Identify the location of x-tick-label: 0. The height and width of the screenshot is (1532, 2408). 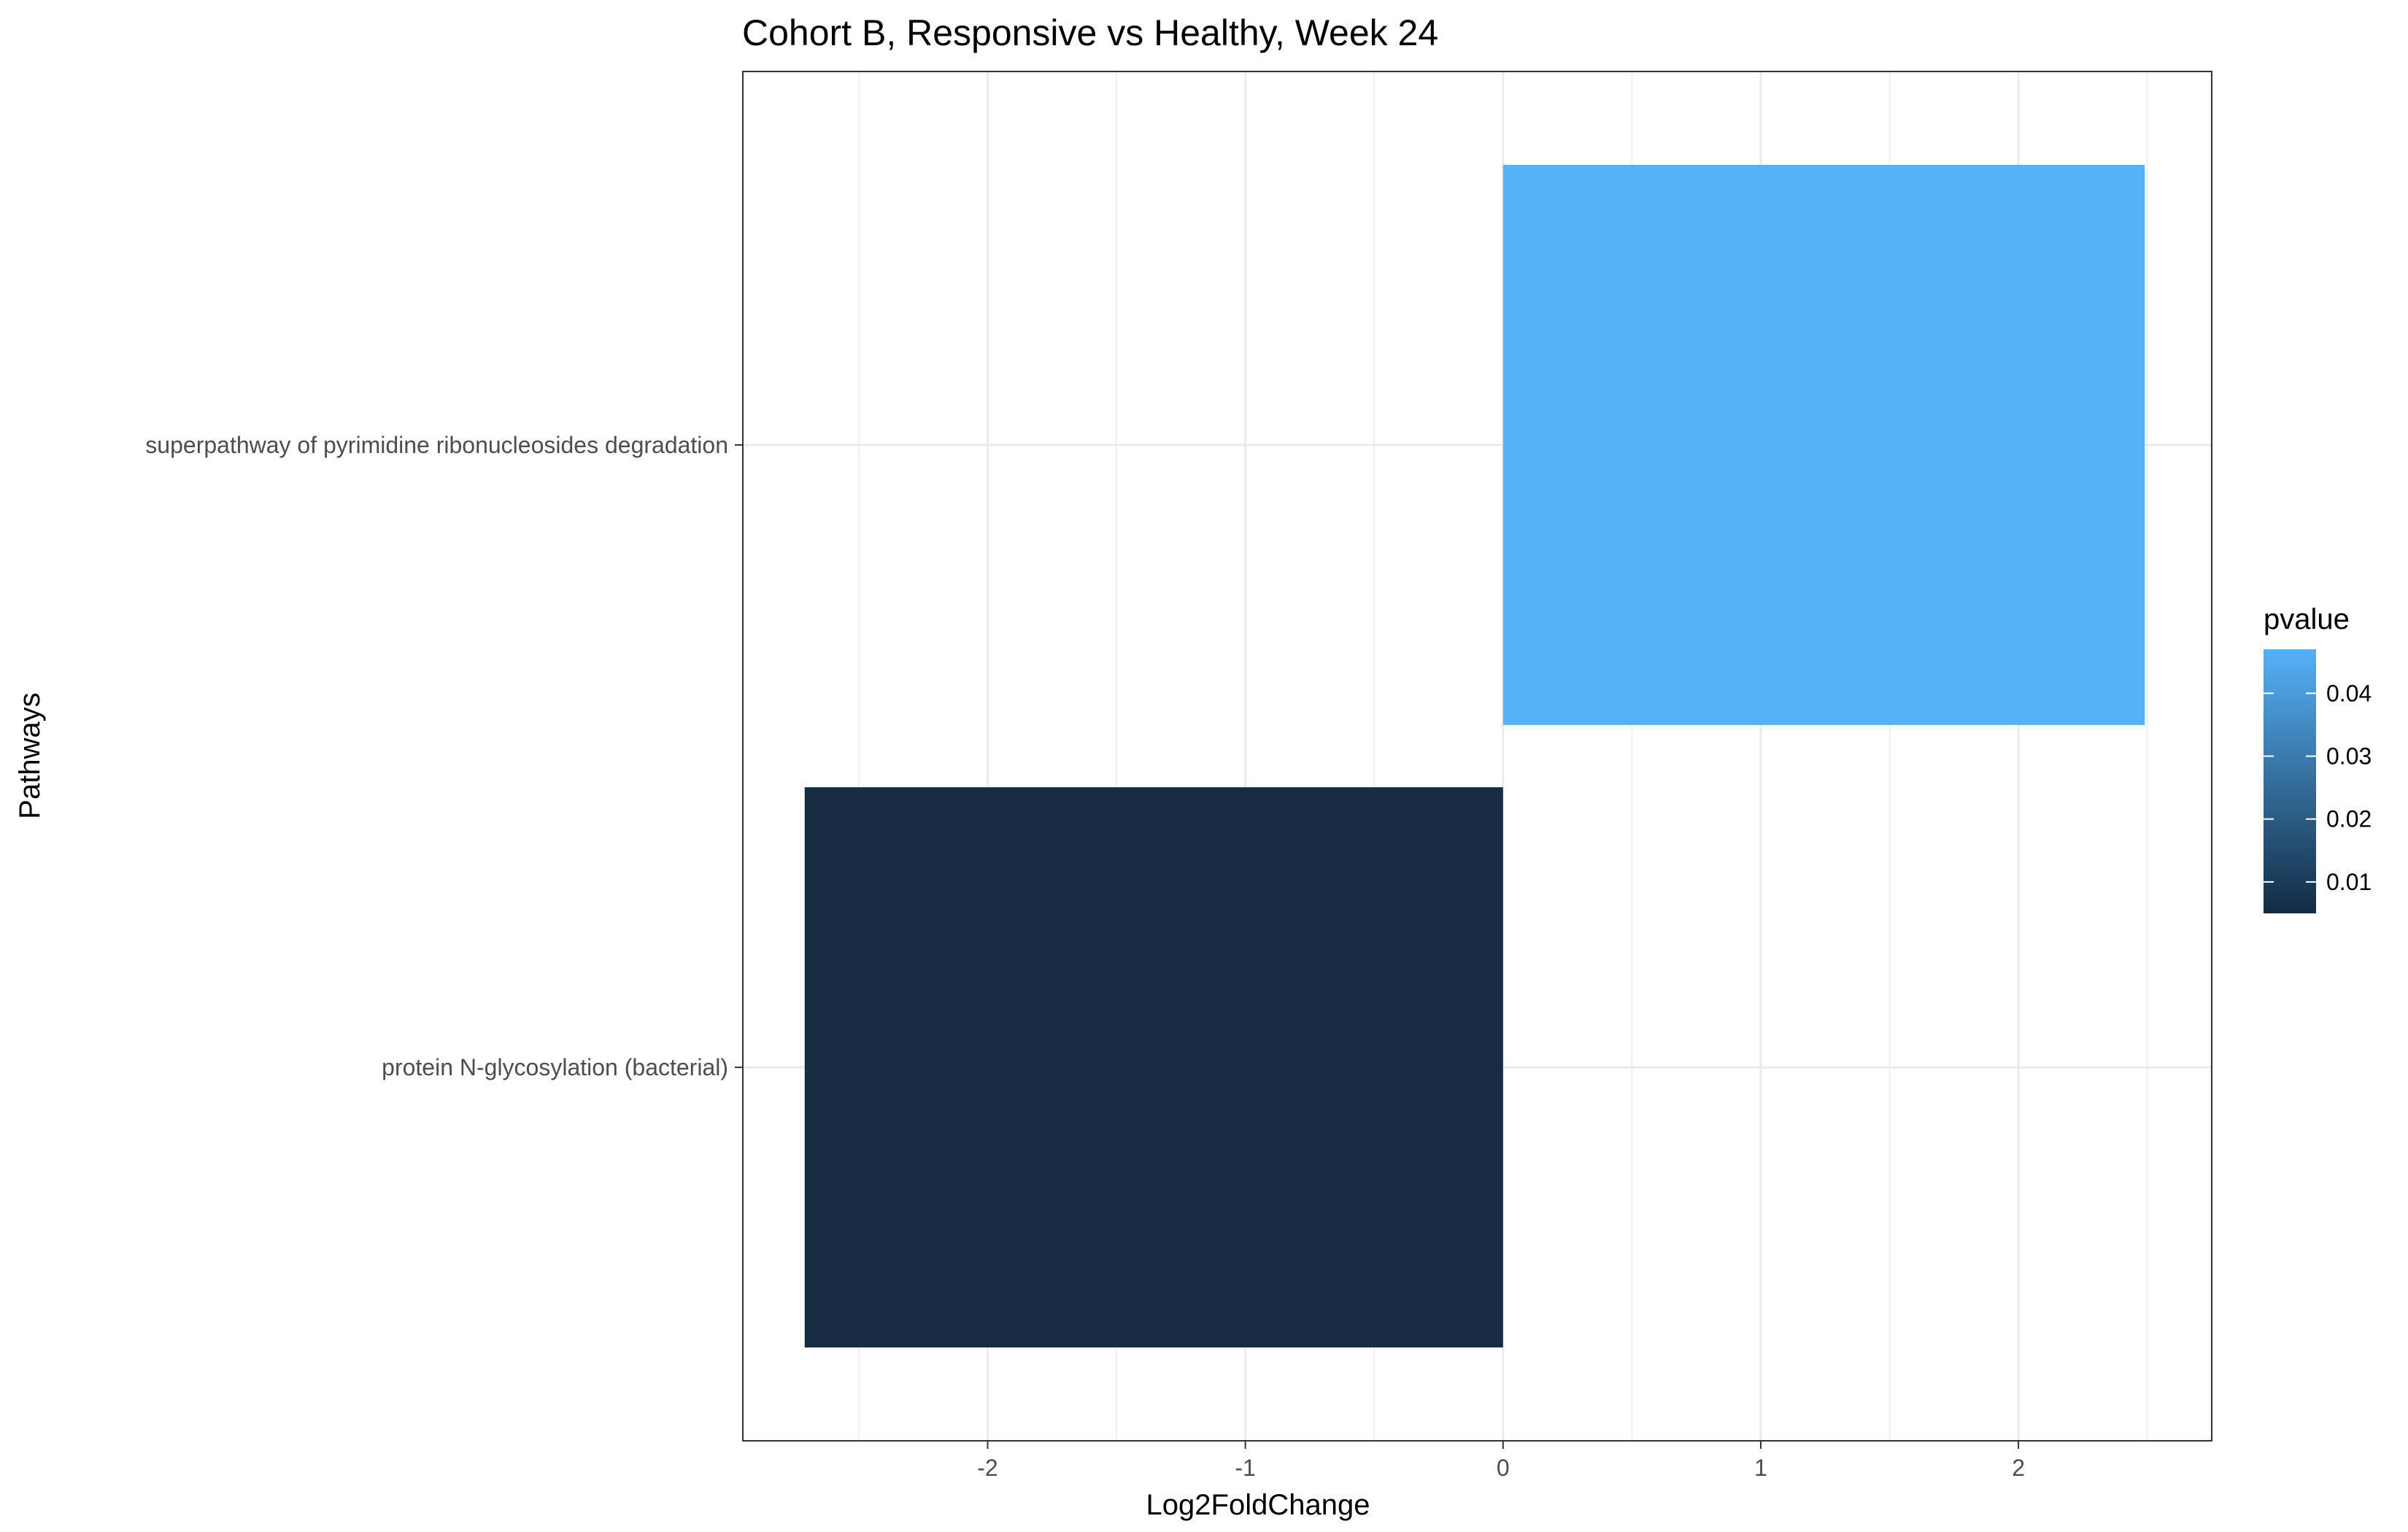
(1504, 1468).